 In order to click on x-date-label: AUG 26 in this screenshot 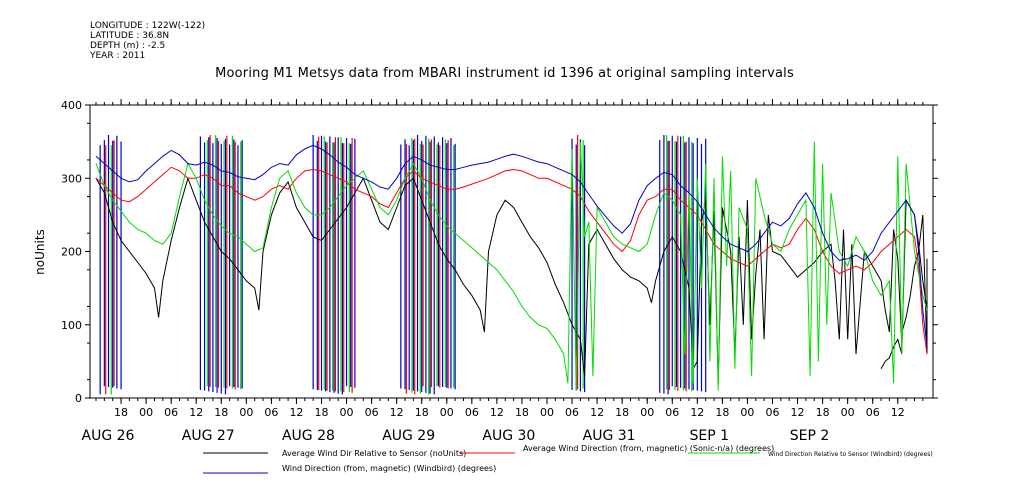, I will do `click(108, 436)`.